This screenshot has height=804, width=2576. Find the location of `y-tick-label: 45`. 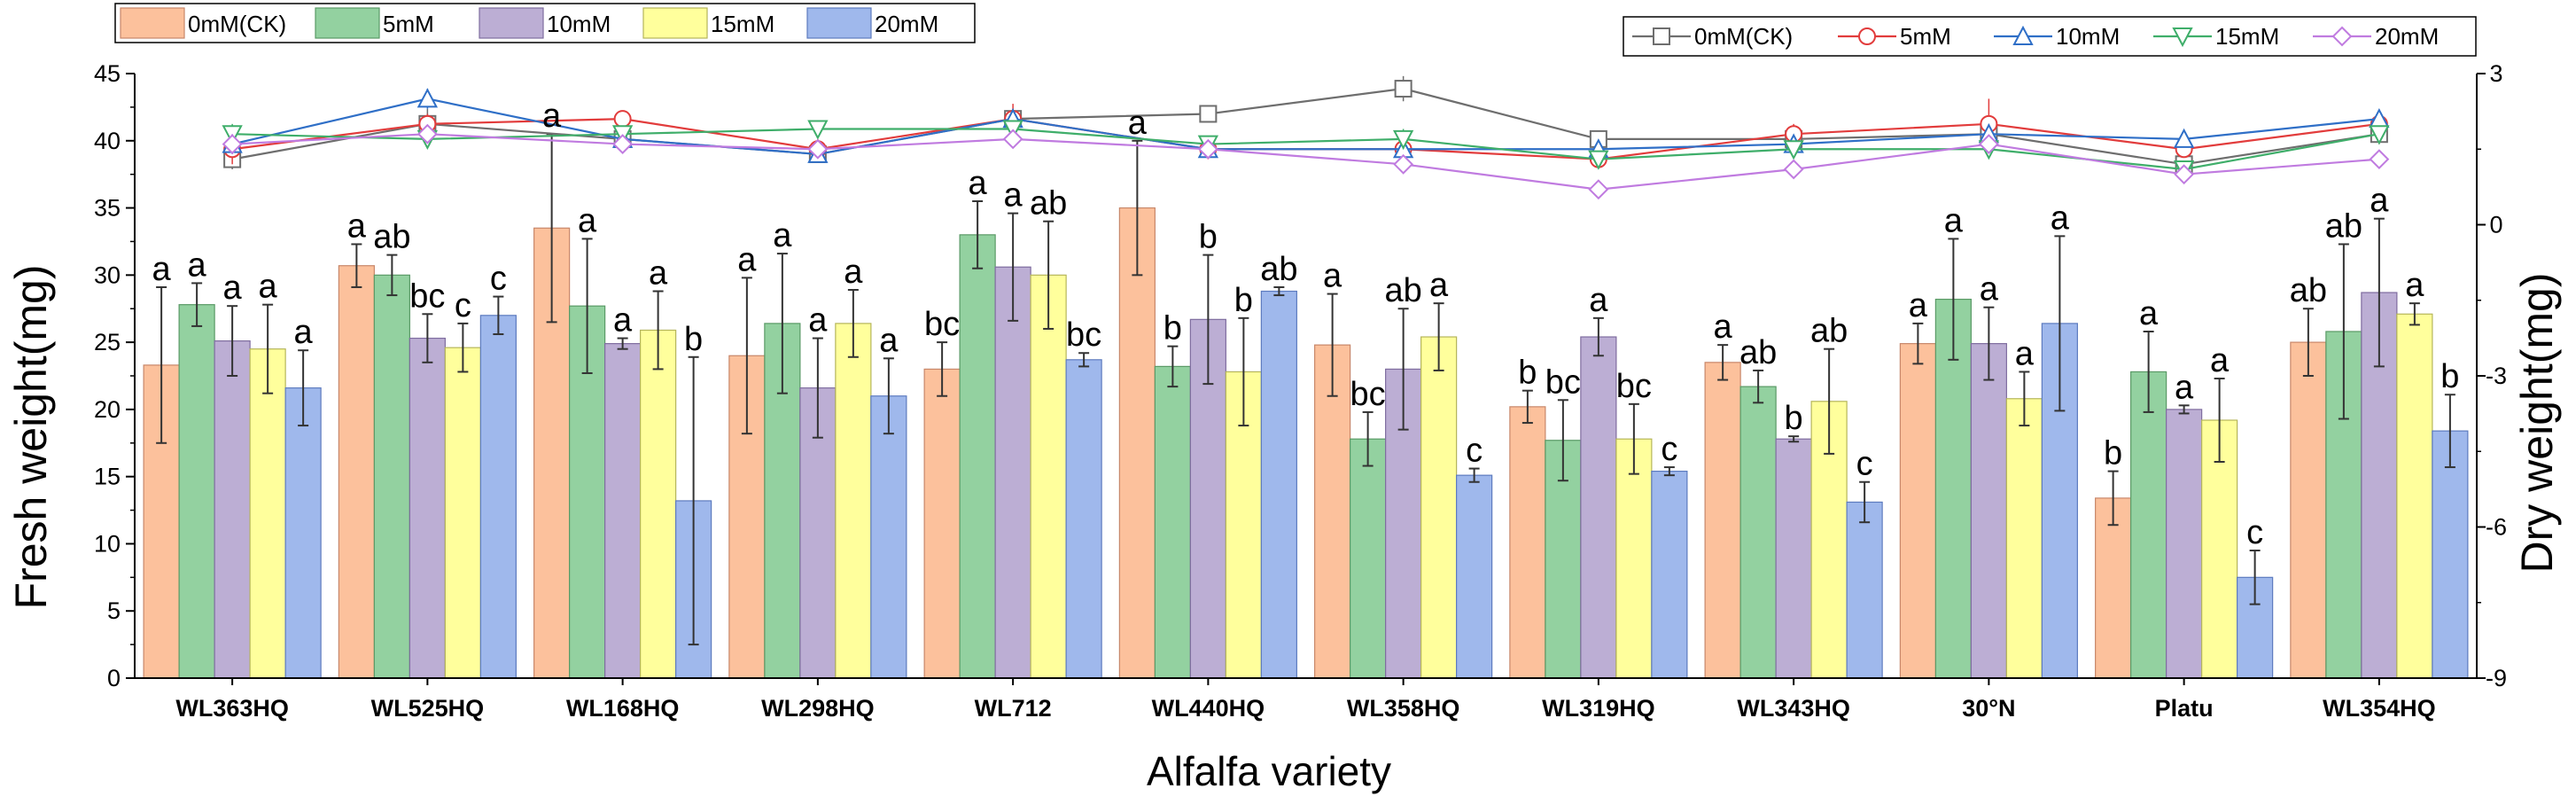

y-tick-label: 45 is located at coordinates (108, 73).